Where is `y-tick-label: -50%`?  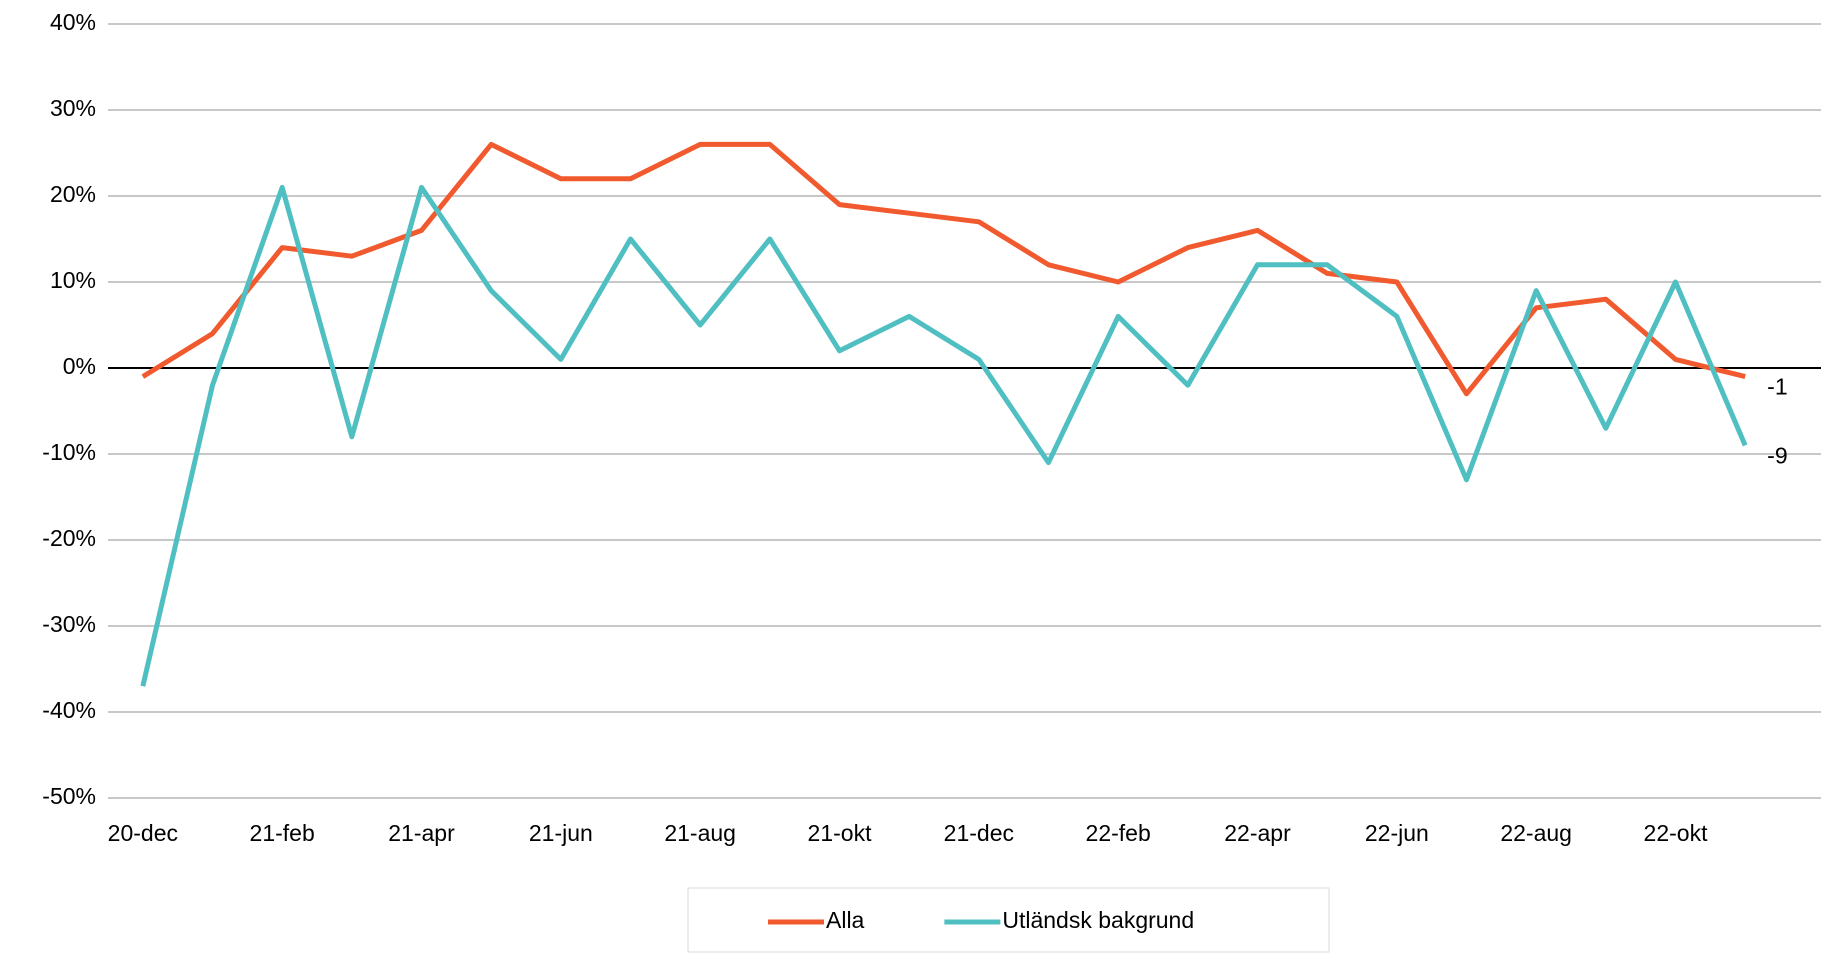 y-tick-label: -50% is located at coordinates (69, 796).